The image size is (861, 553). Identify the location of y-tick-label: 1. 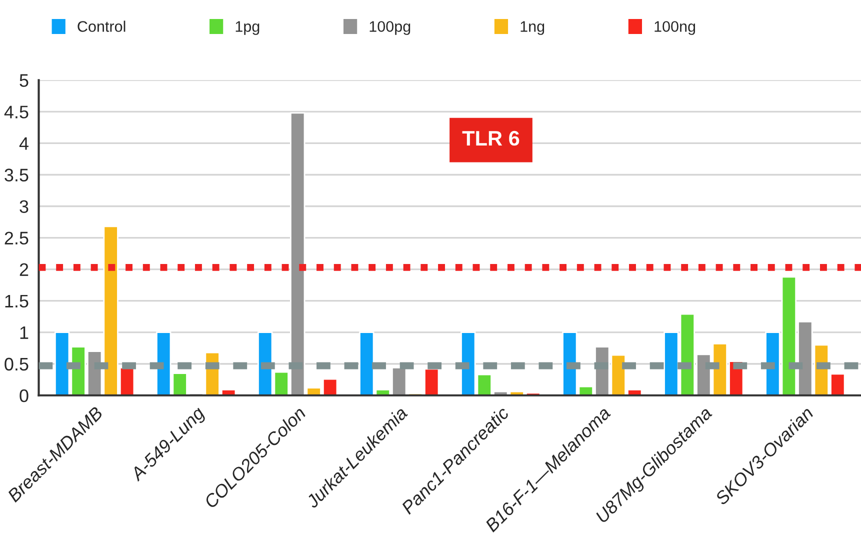
(24, 332).